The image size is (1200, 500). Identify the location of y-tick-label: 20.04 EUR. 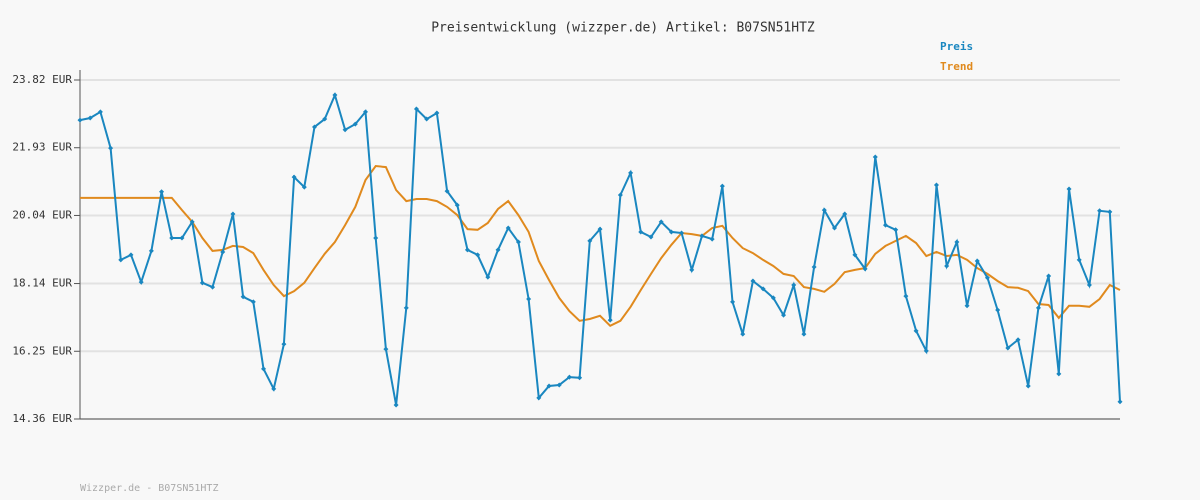
(42, 214).